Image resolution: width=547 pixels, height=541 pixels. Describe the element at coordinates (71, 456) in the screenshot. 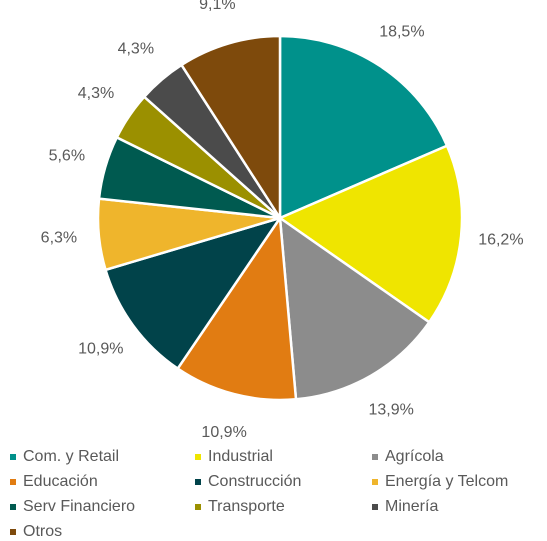

I see `legend-label: Com. y Retail` at that location.